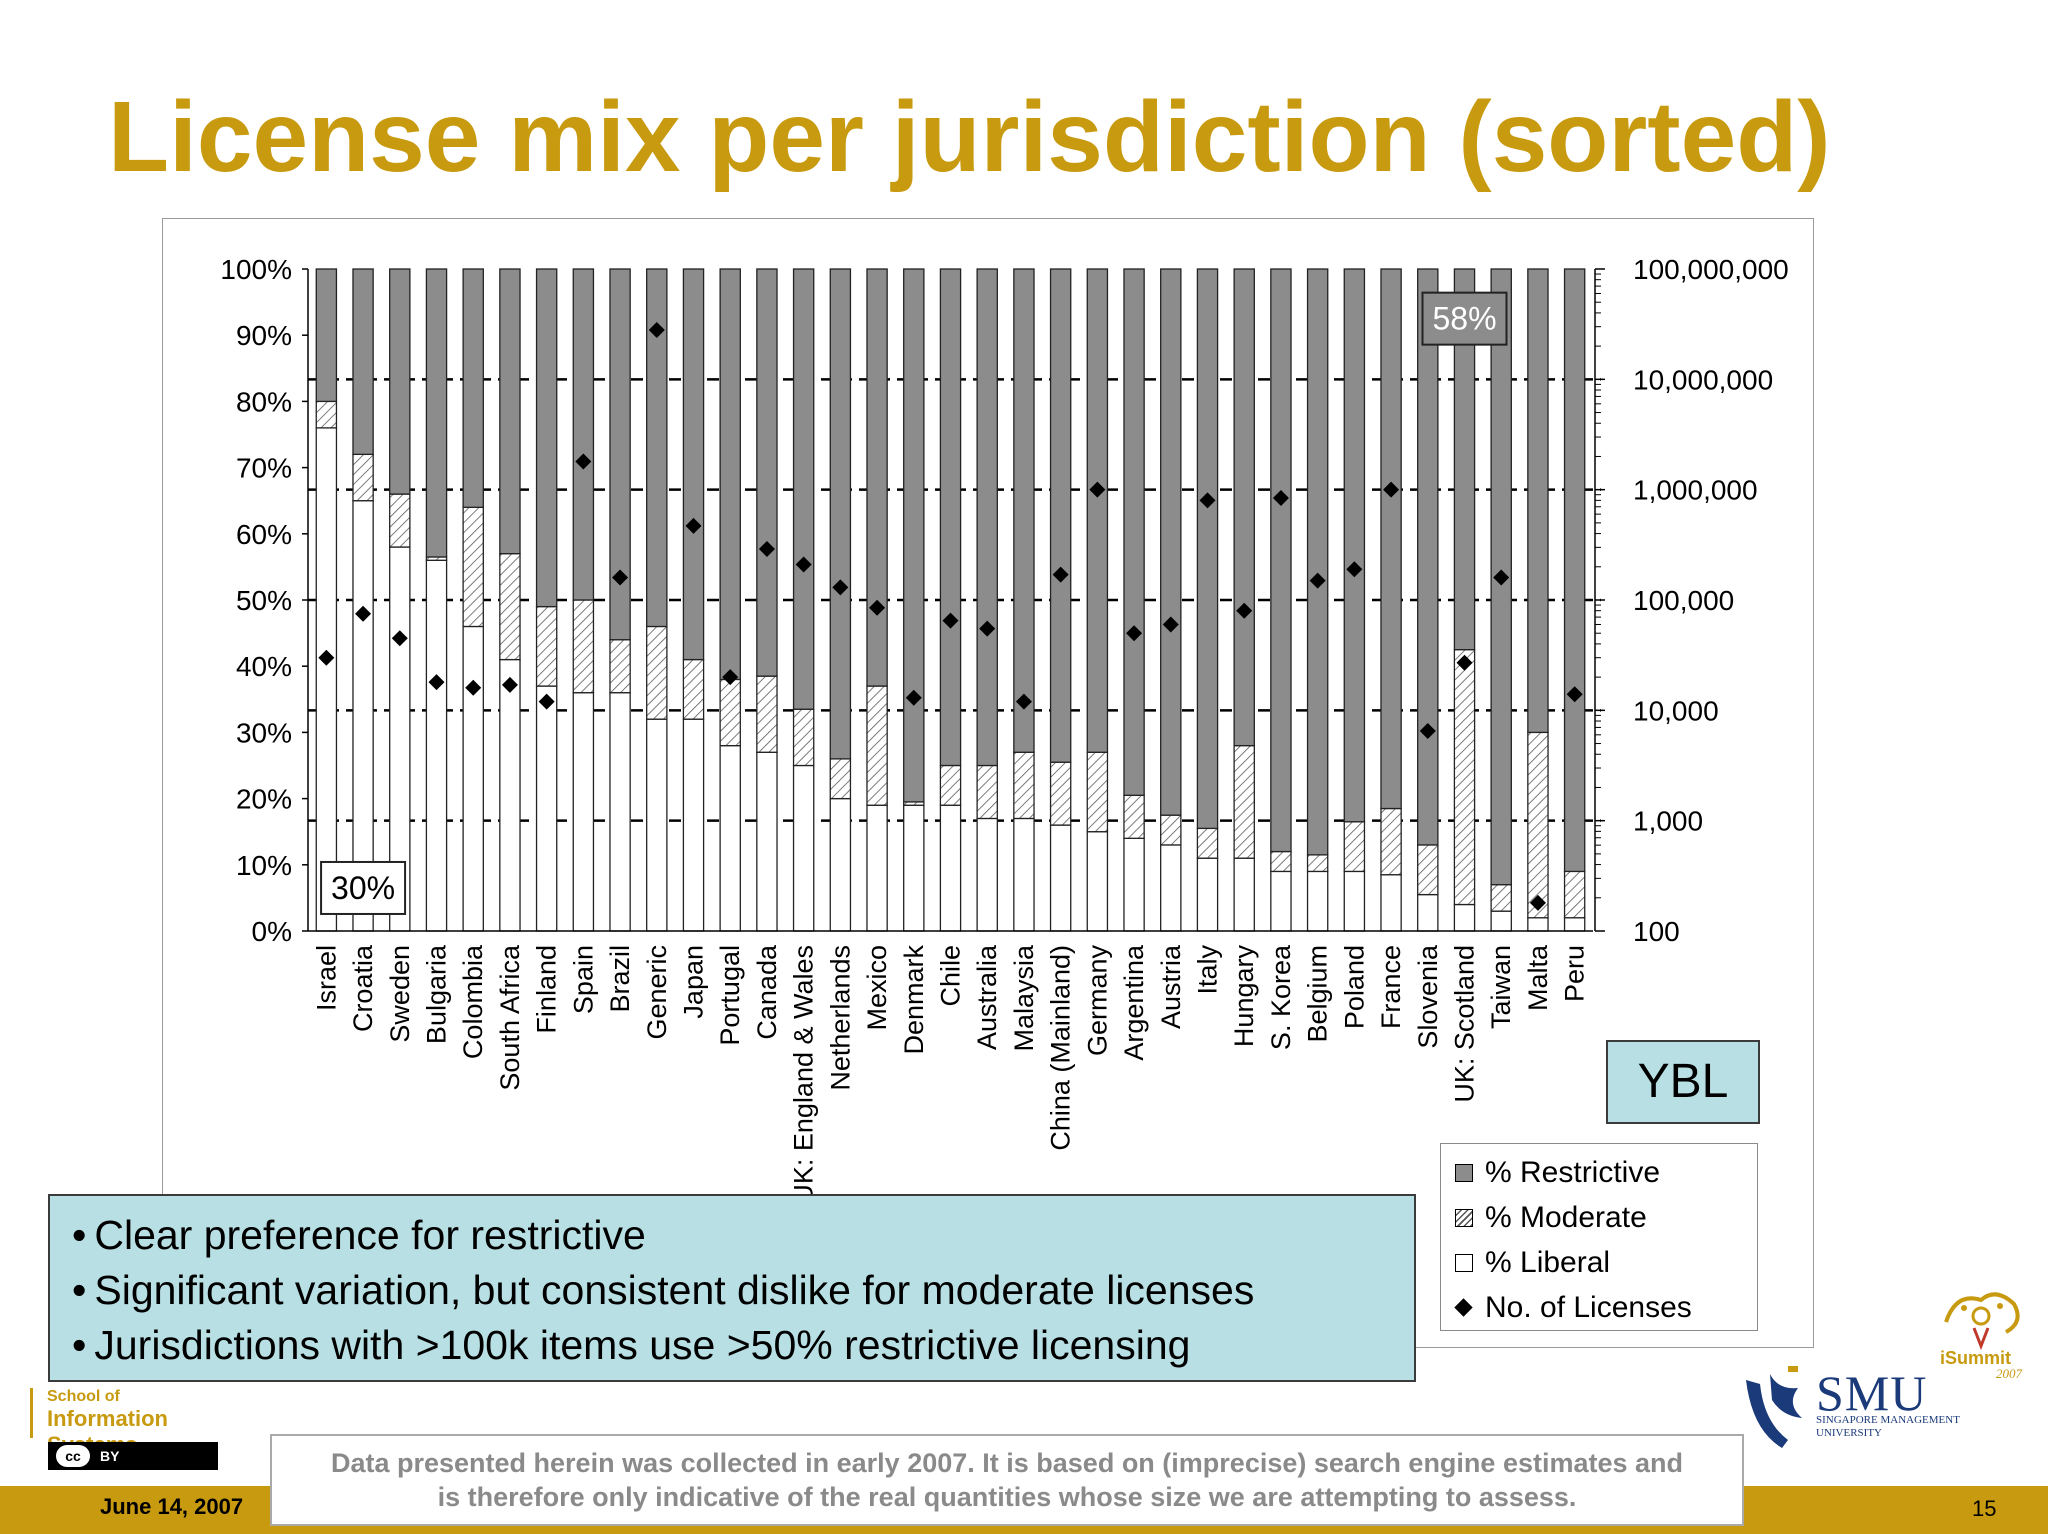 This screenshot has width=2048, height=1534. I want to click on legend-label-liberal: % Liberal, so click(1548, 1262).